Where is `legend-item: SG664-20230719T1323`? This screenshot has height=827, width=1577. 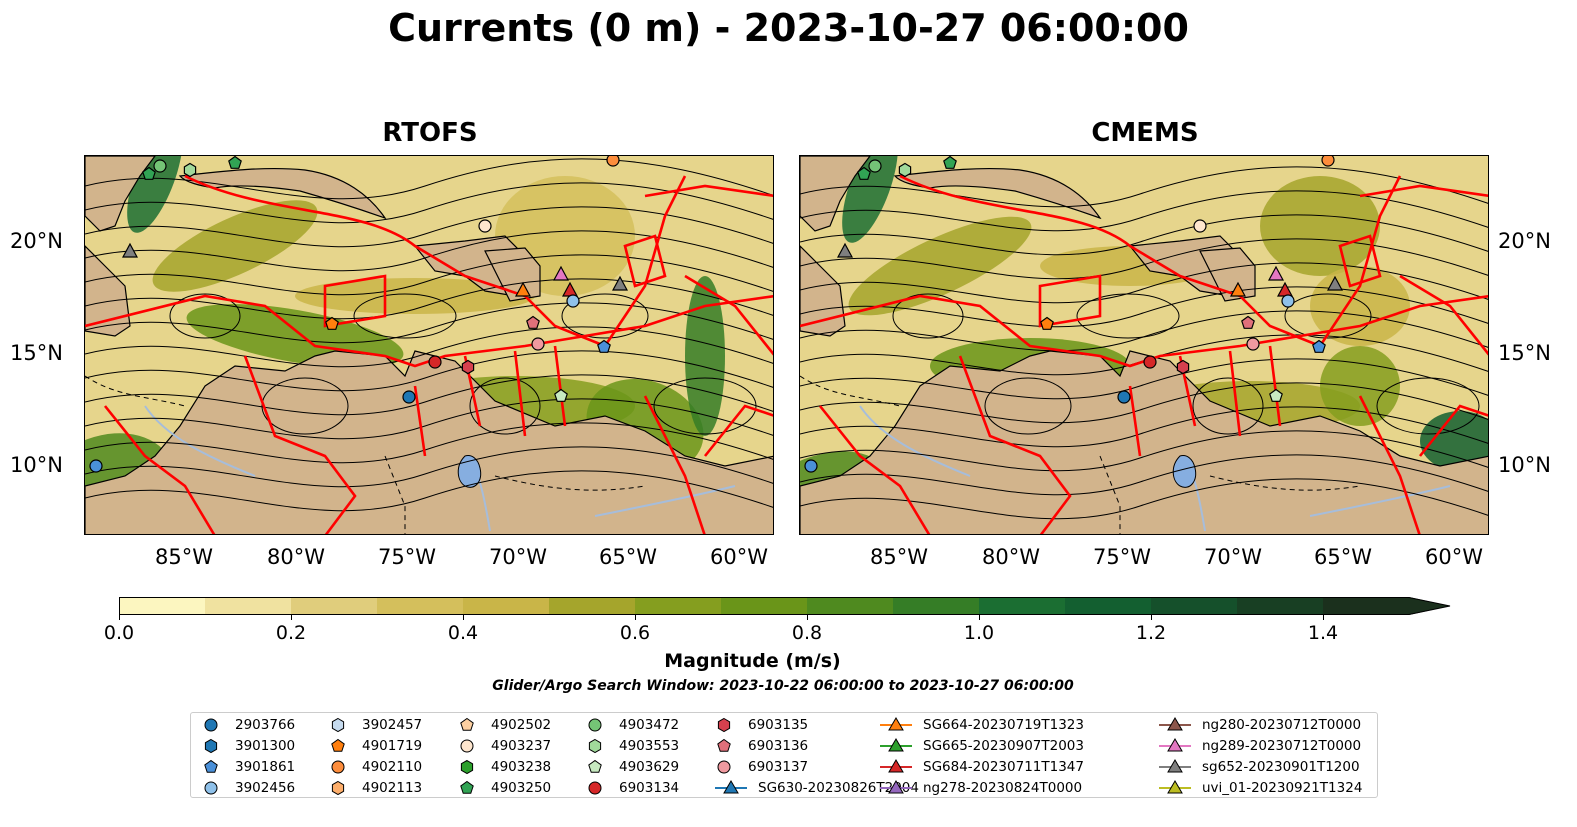 legend-item: SG664-20230719T1323 is located at coordinates (981, 725).